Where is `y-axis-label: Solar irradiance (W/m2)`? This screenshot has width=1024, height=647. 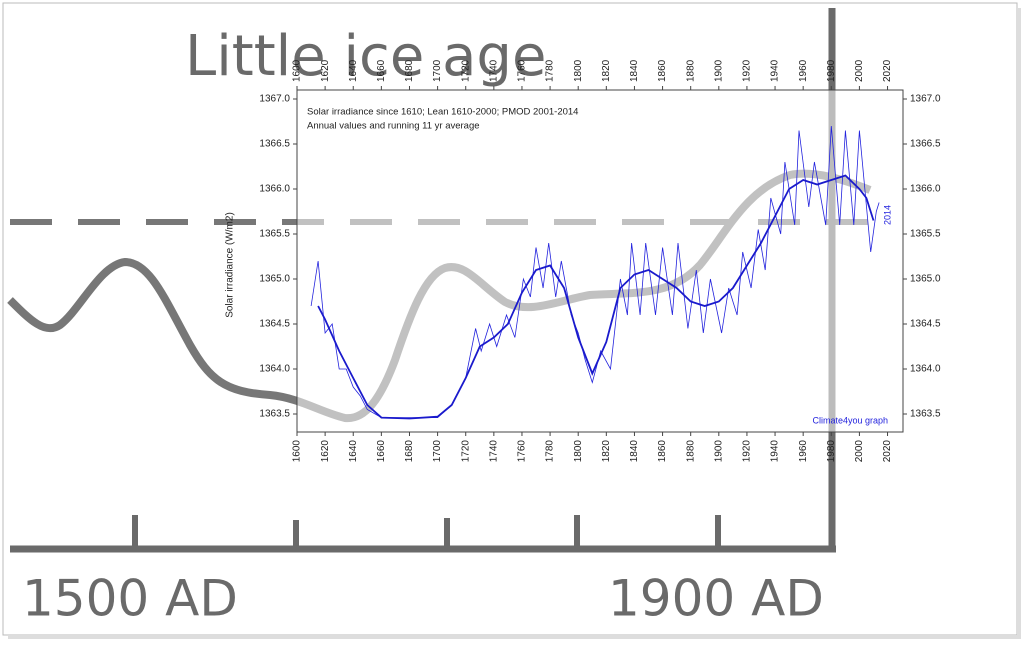
y-axis-label: Solar irradiance (W/m2) is located at coordinates (230, 265).